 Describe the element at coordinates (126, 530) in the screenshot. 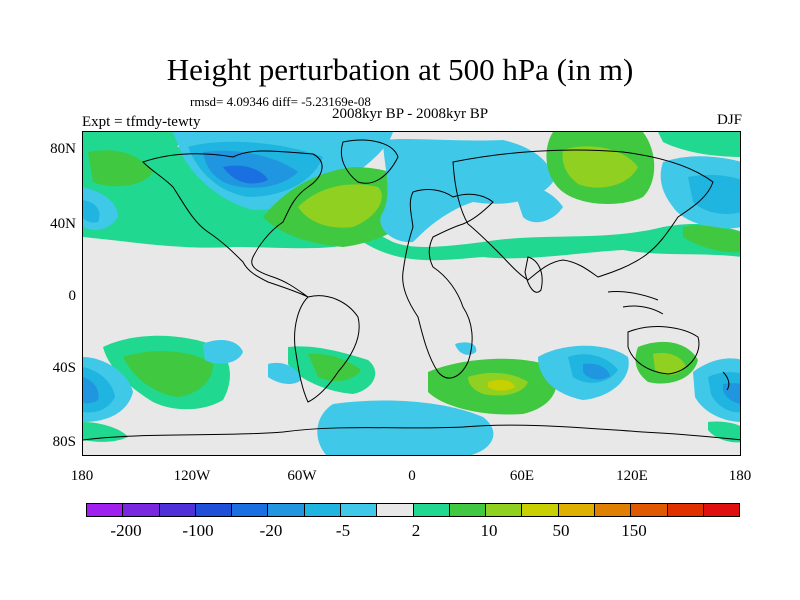

I see `colorbar-label-neg200: -200` at that location.